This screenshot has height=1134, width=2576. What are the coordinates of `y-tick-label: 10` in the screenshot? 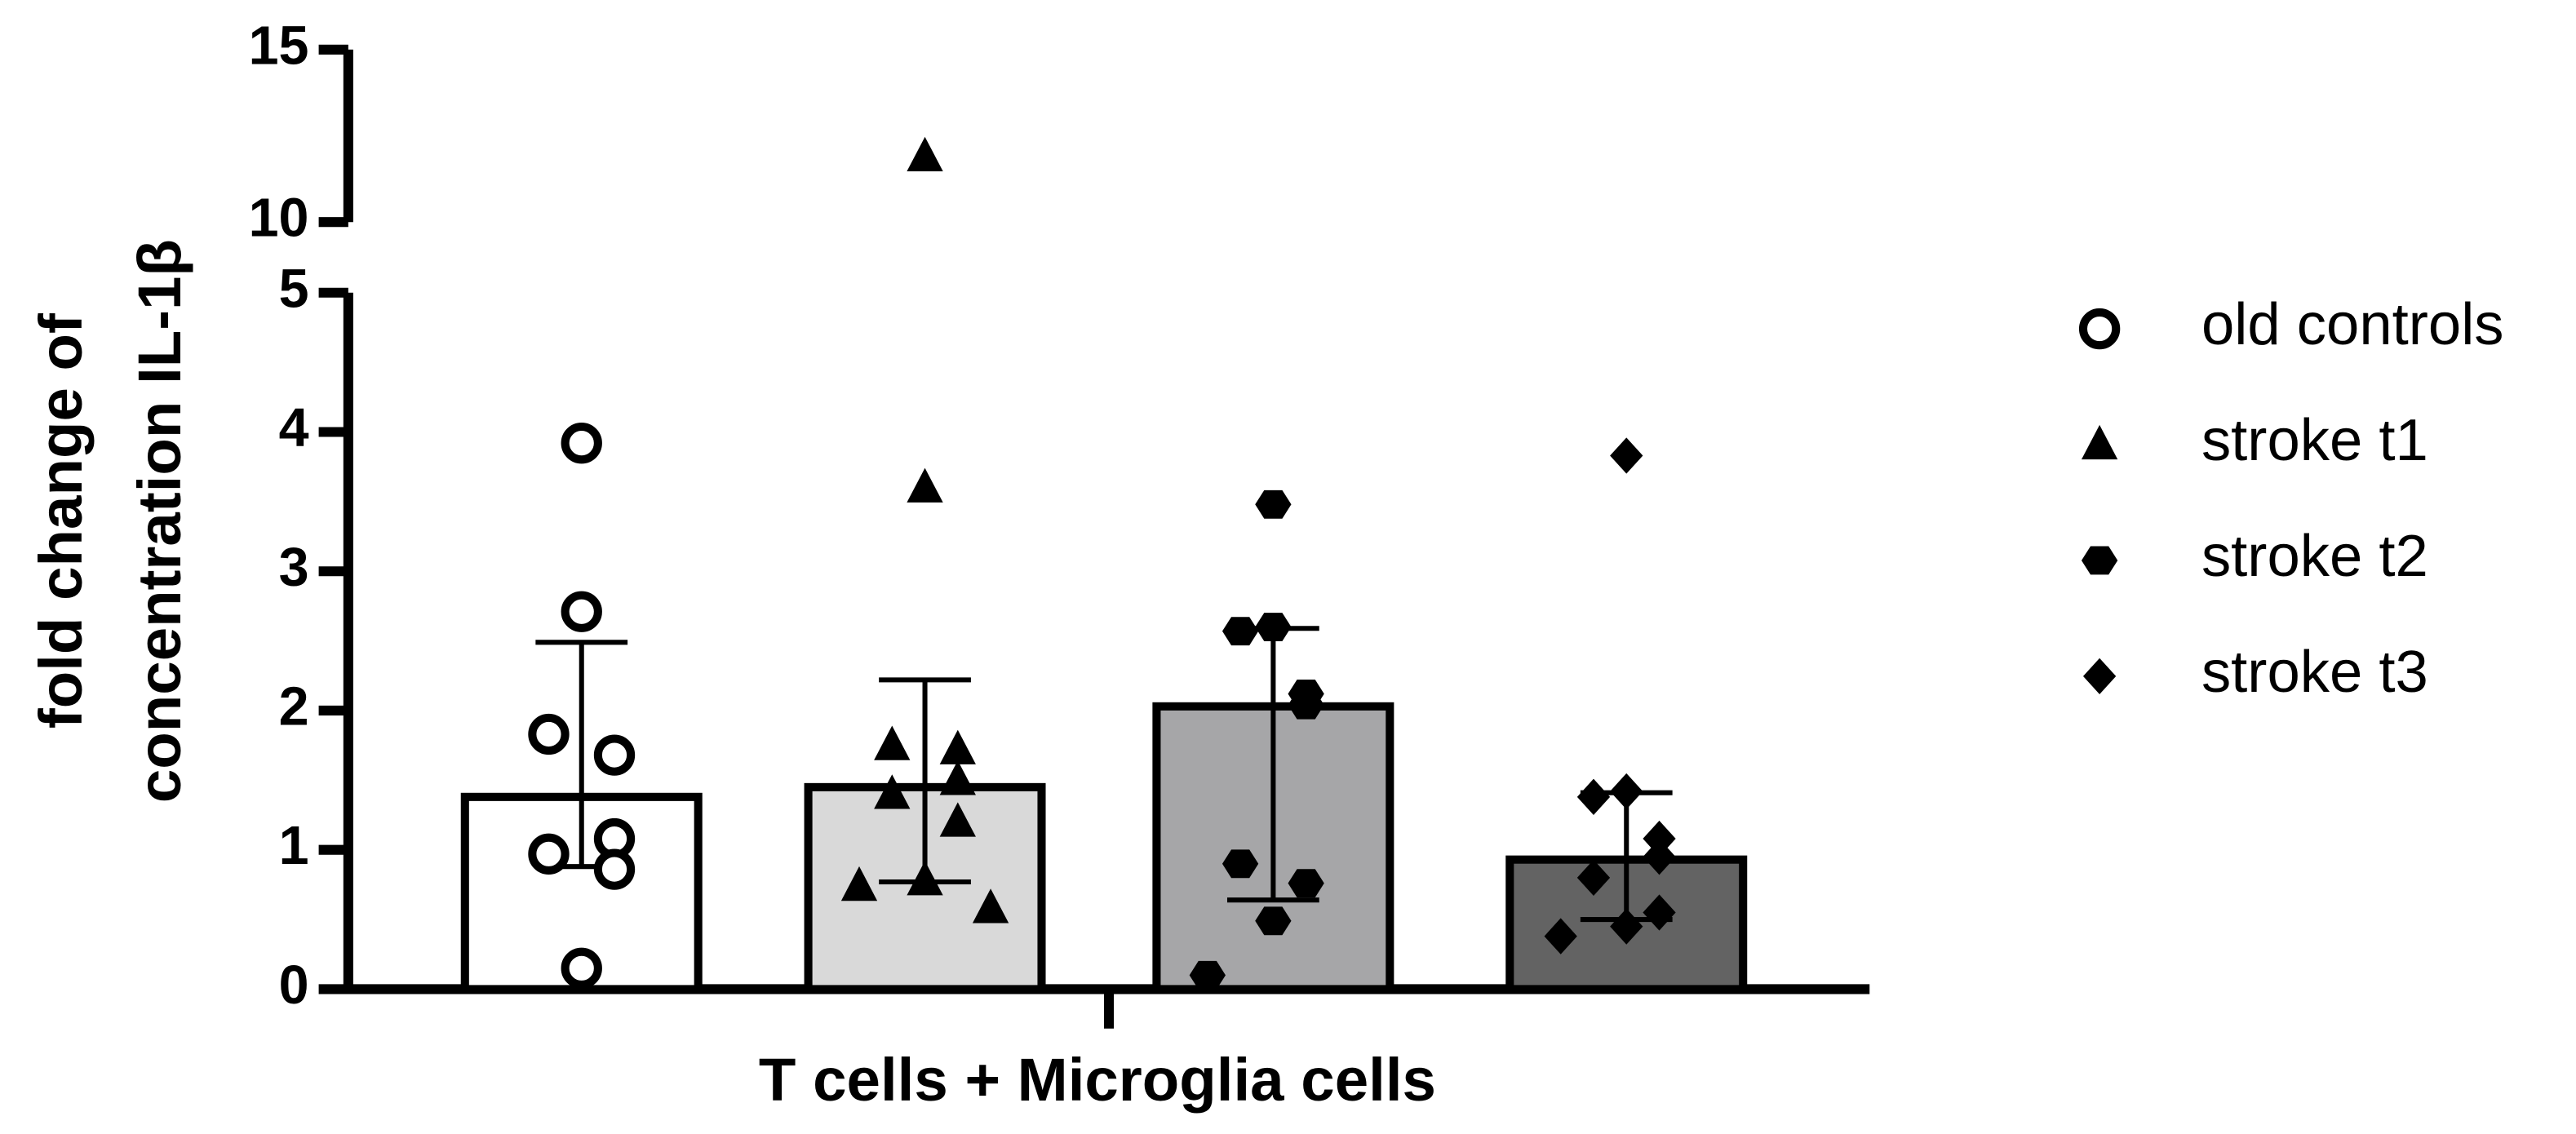 It's located at (279, 218).